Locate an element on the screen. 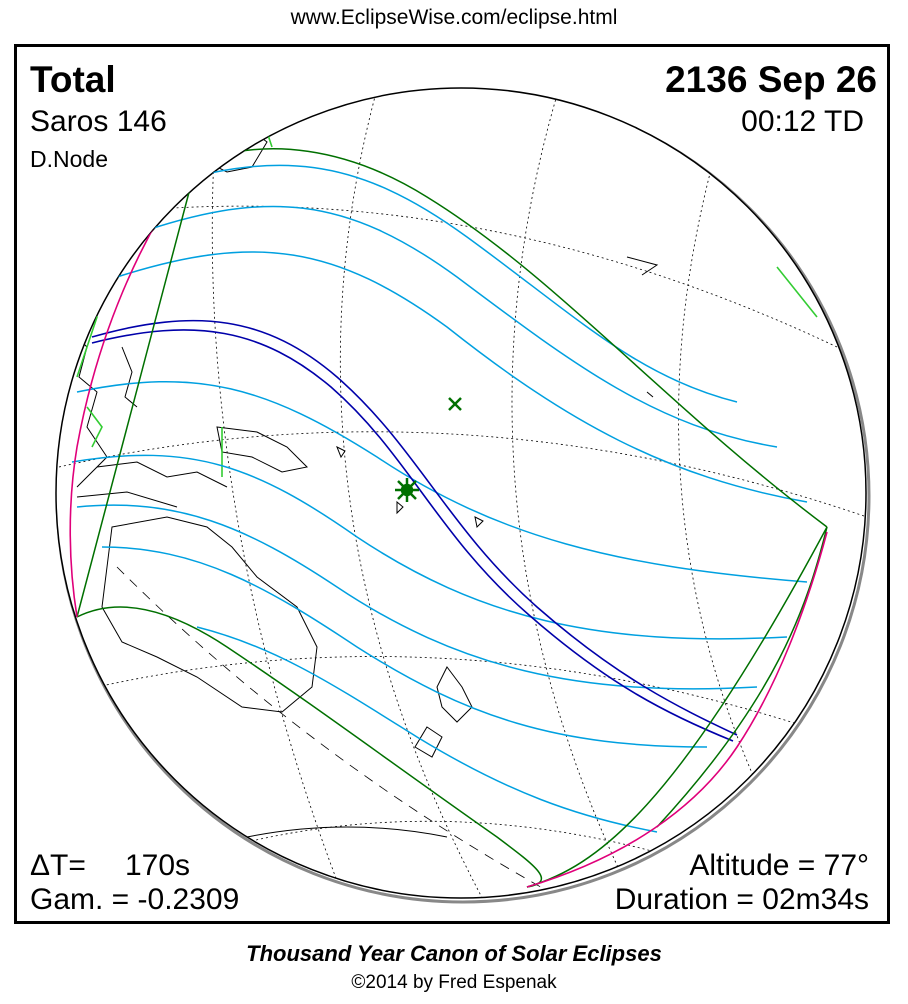 This screenshot has height=1004, width=908. eclipse-date: 2136 Sep 26 is located at coordinates (771, 79).